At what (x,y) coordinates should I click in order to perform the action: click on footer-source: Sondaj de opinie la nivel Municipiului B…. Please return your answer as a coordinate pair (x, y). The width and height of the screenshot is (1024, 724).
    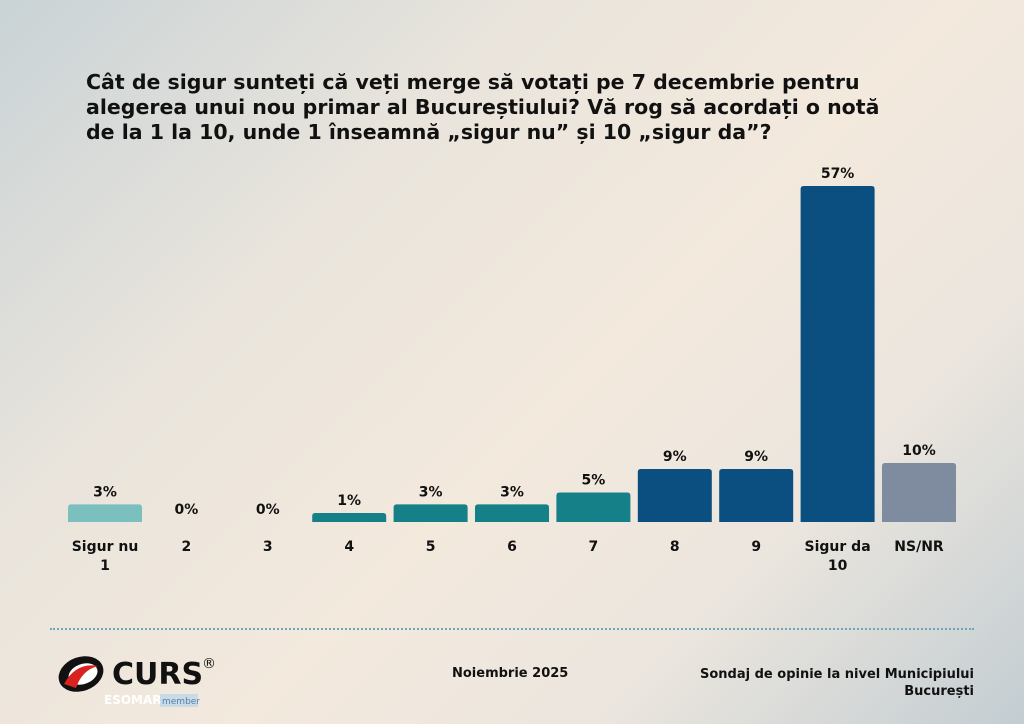
    Looking at the image, I should click on (837, 683).